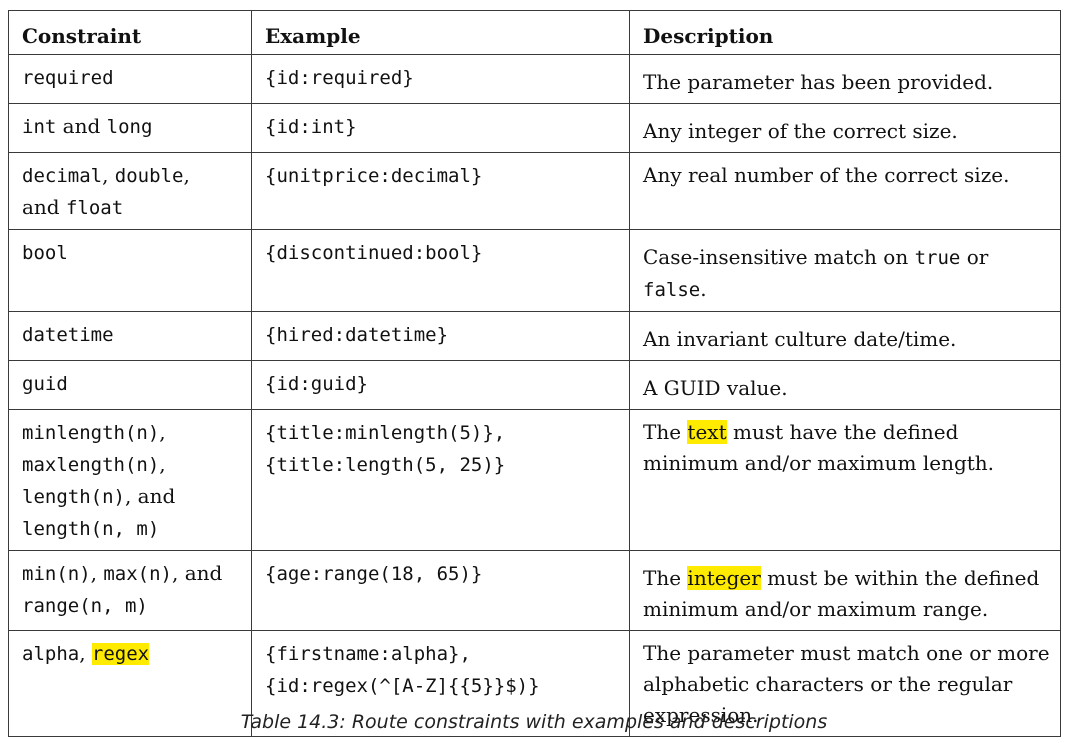  I want to click on header-constraint: Constraint, so click(130, 32).